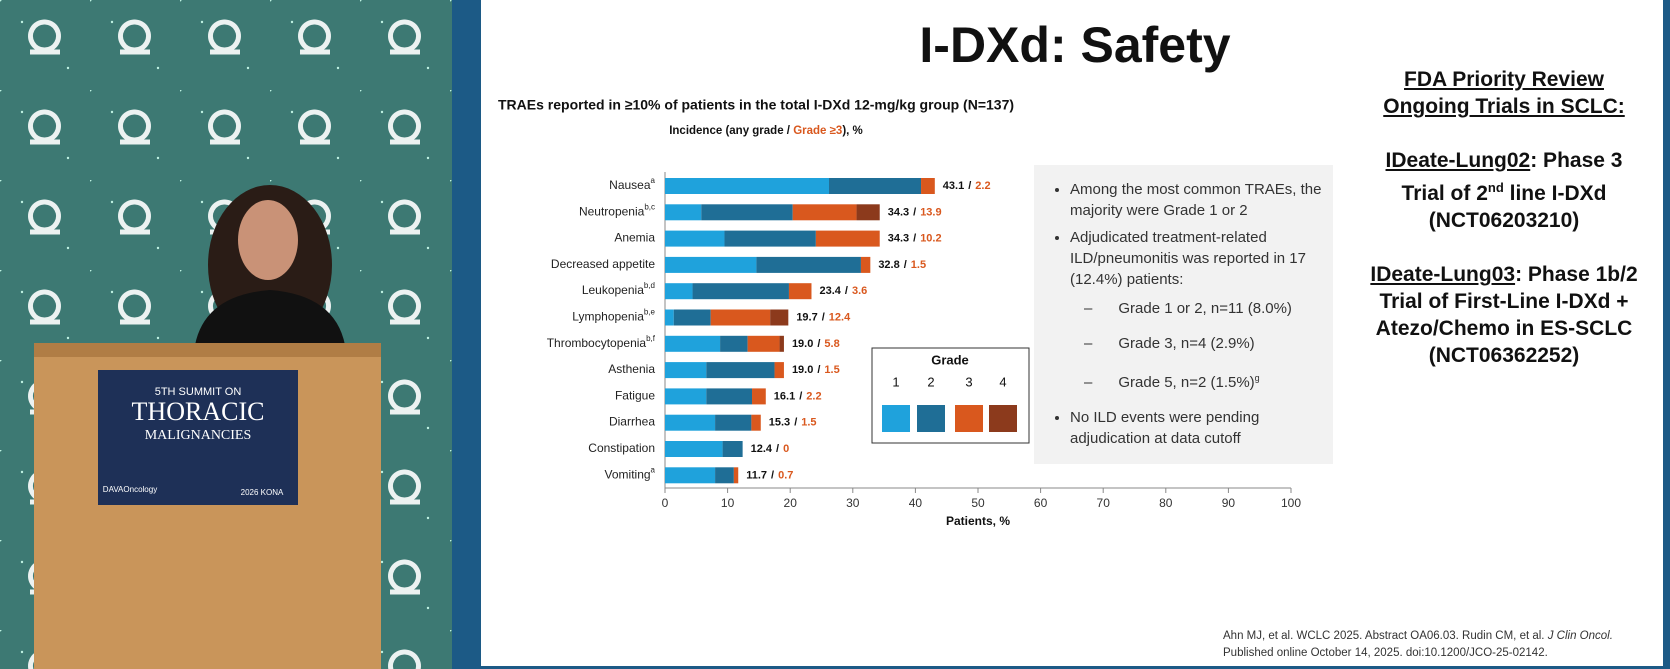 The image size is (1670, 669). Describe the element at coordinates (853, 503) in the screenshot. I see `x-tick-label: 30` at that location.